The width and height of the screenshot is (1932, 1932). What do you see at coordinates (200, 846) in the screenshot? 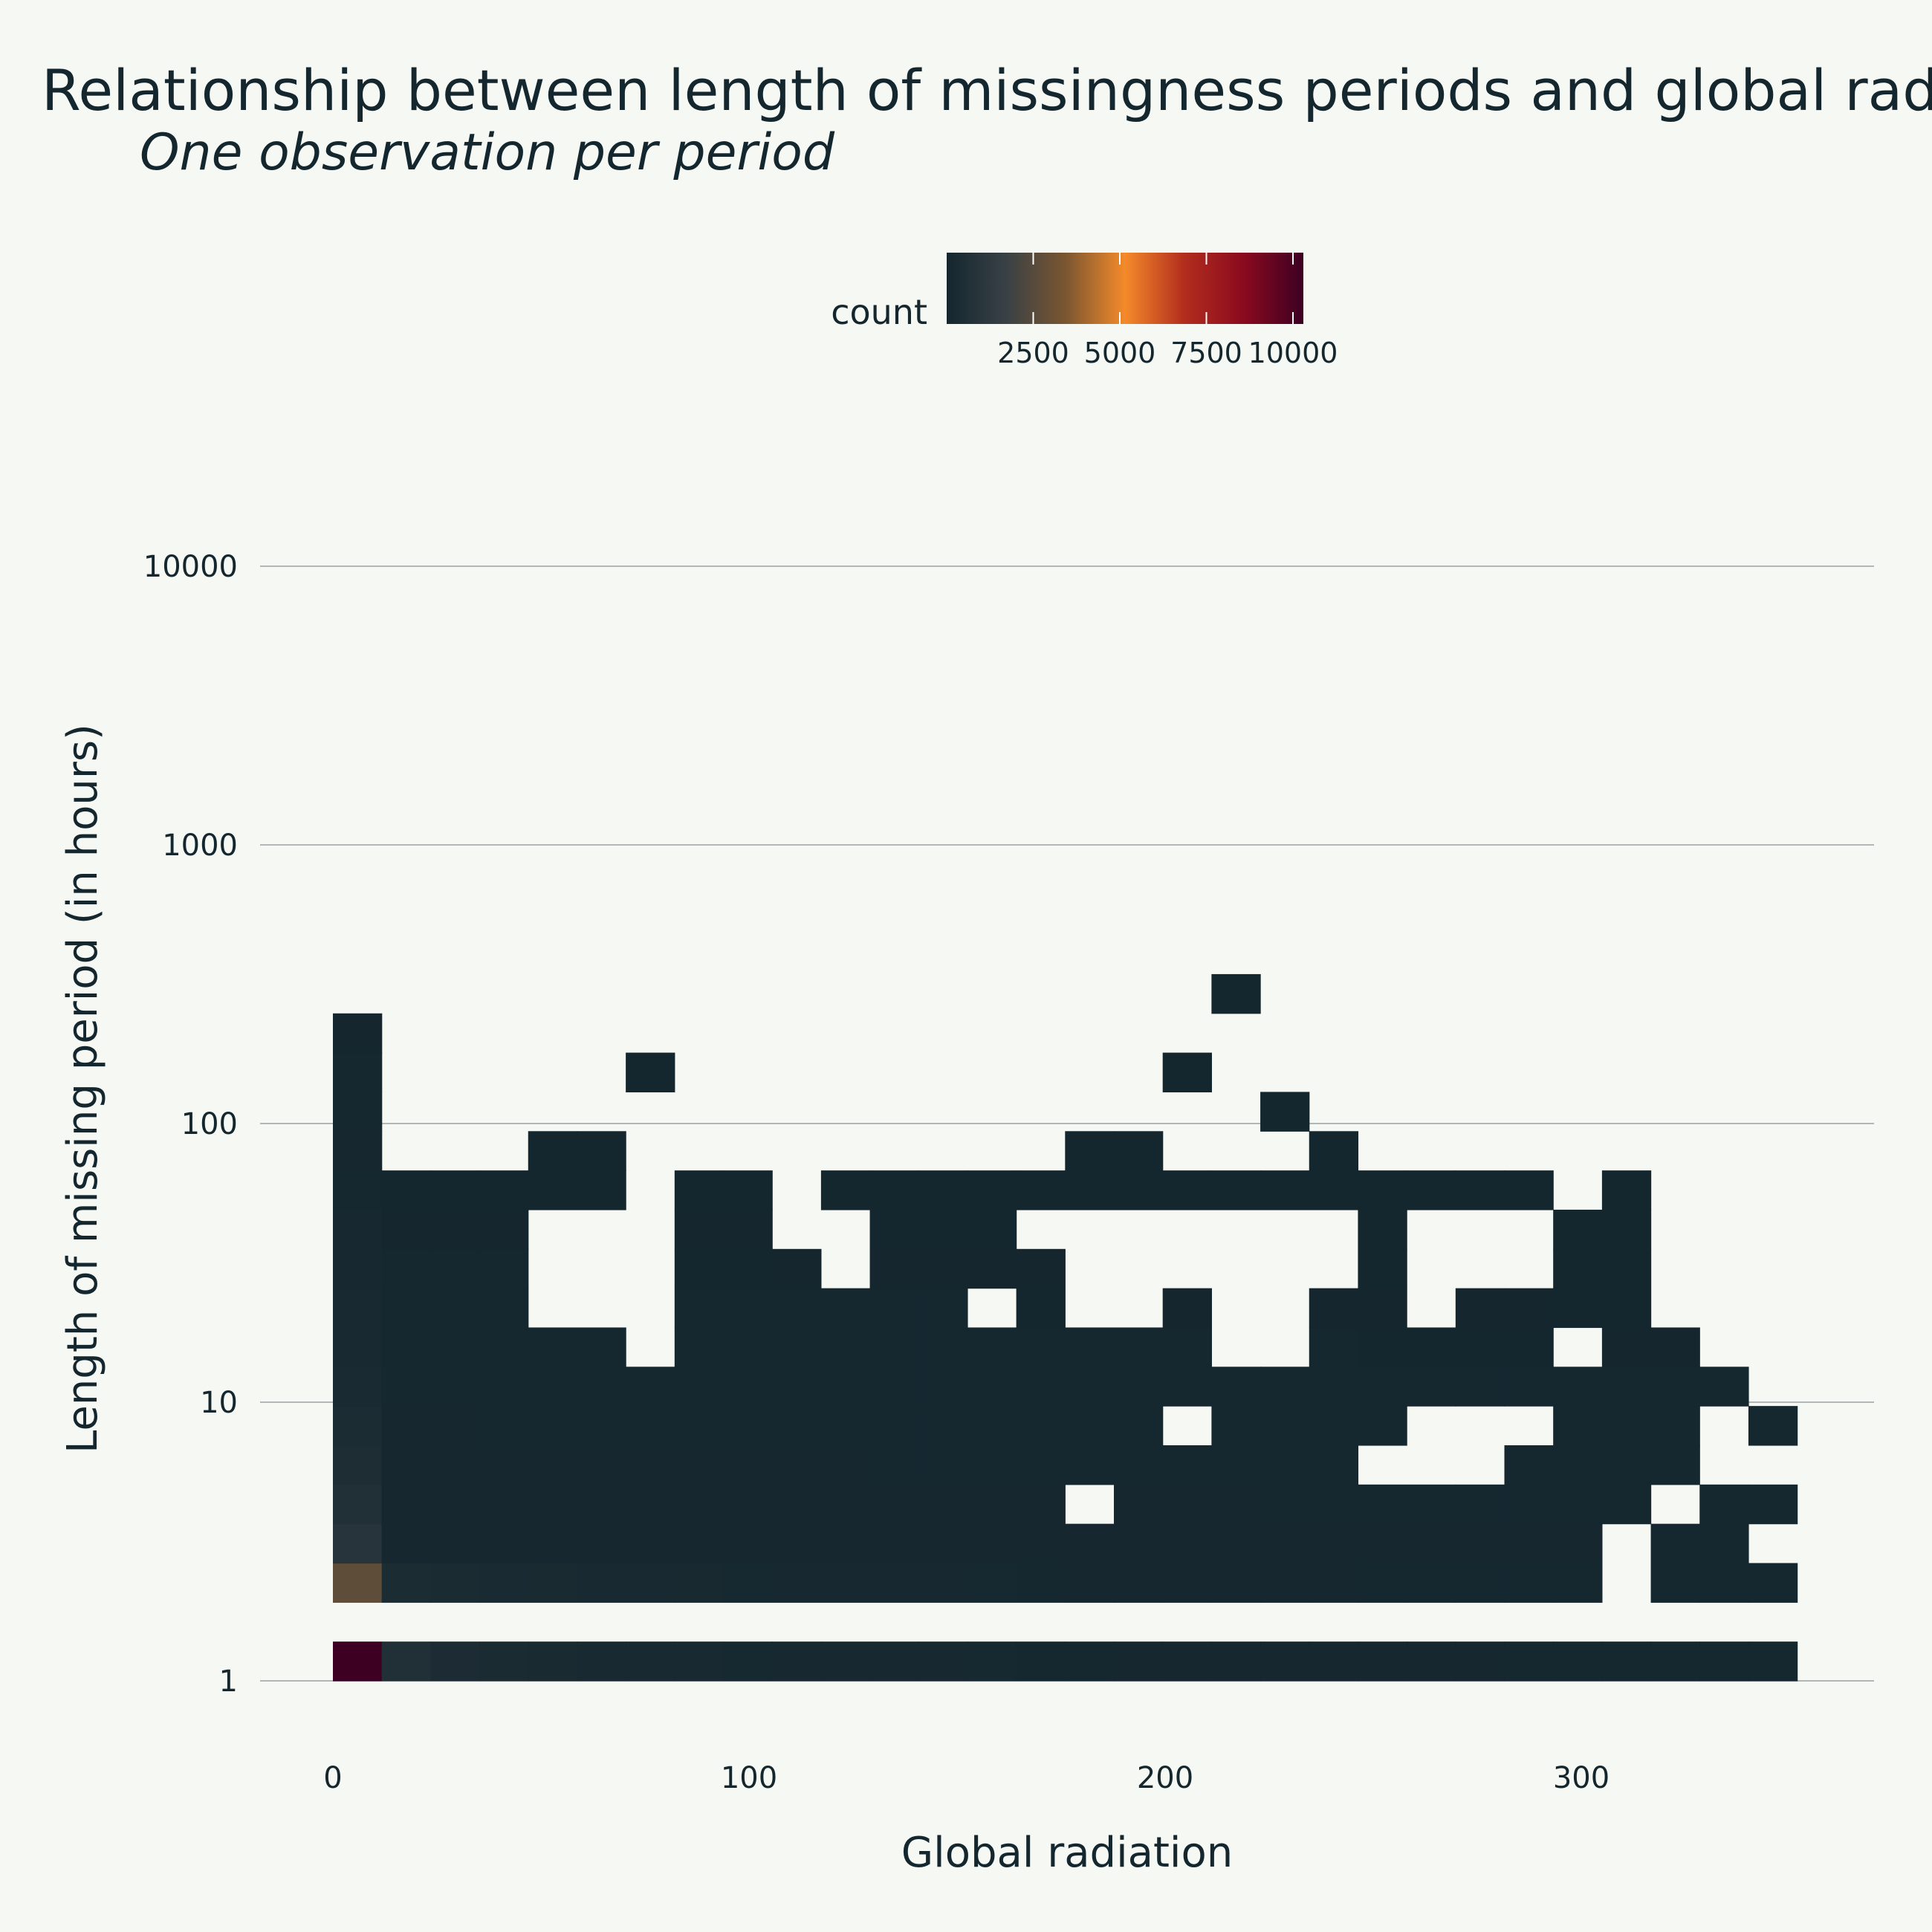
I see `y-tick-label: 1000` at bounding box center [200, 846].